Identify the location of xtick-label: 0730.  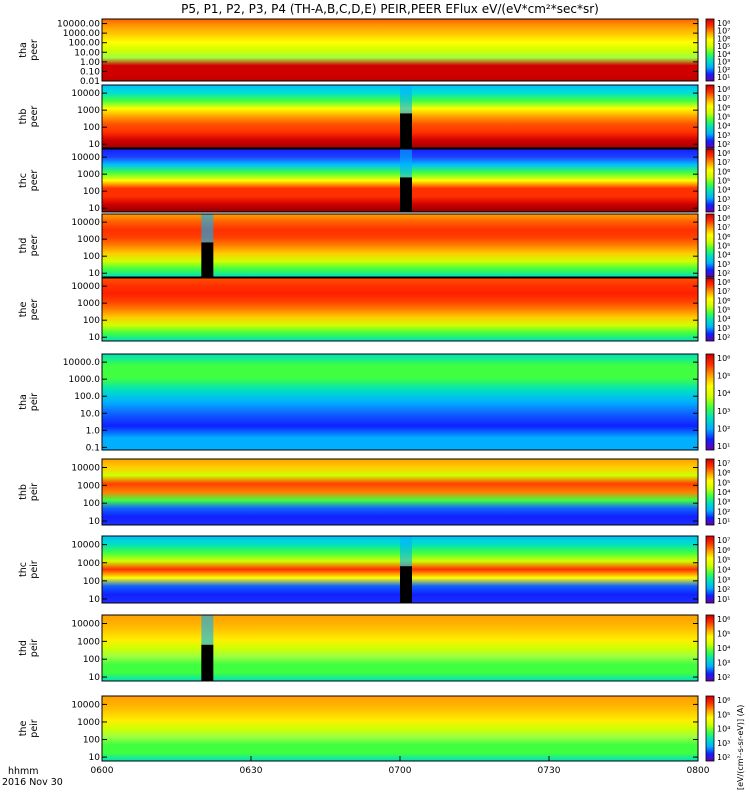
(549, 771).